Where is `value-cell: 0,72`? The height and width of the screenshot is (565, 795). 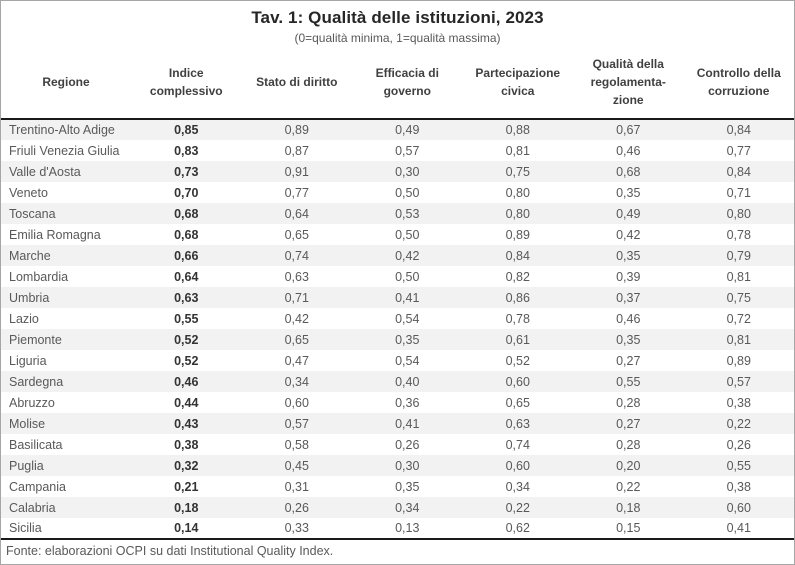 value-cell: 0,72 is located at coordinates (738, 318).